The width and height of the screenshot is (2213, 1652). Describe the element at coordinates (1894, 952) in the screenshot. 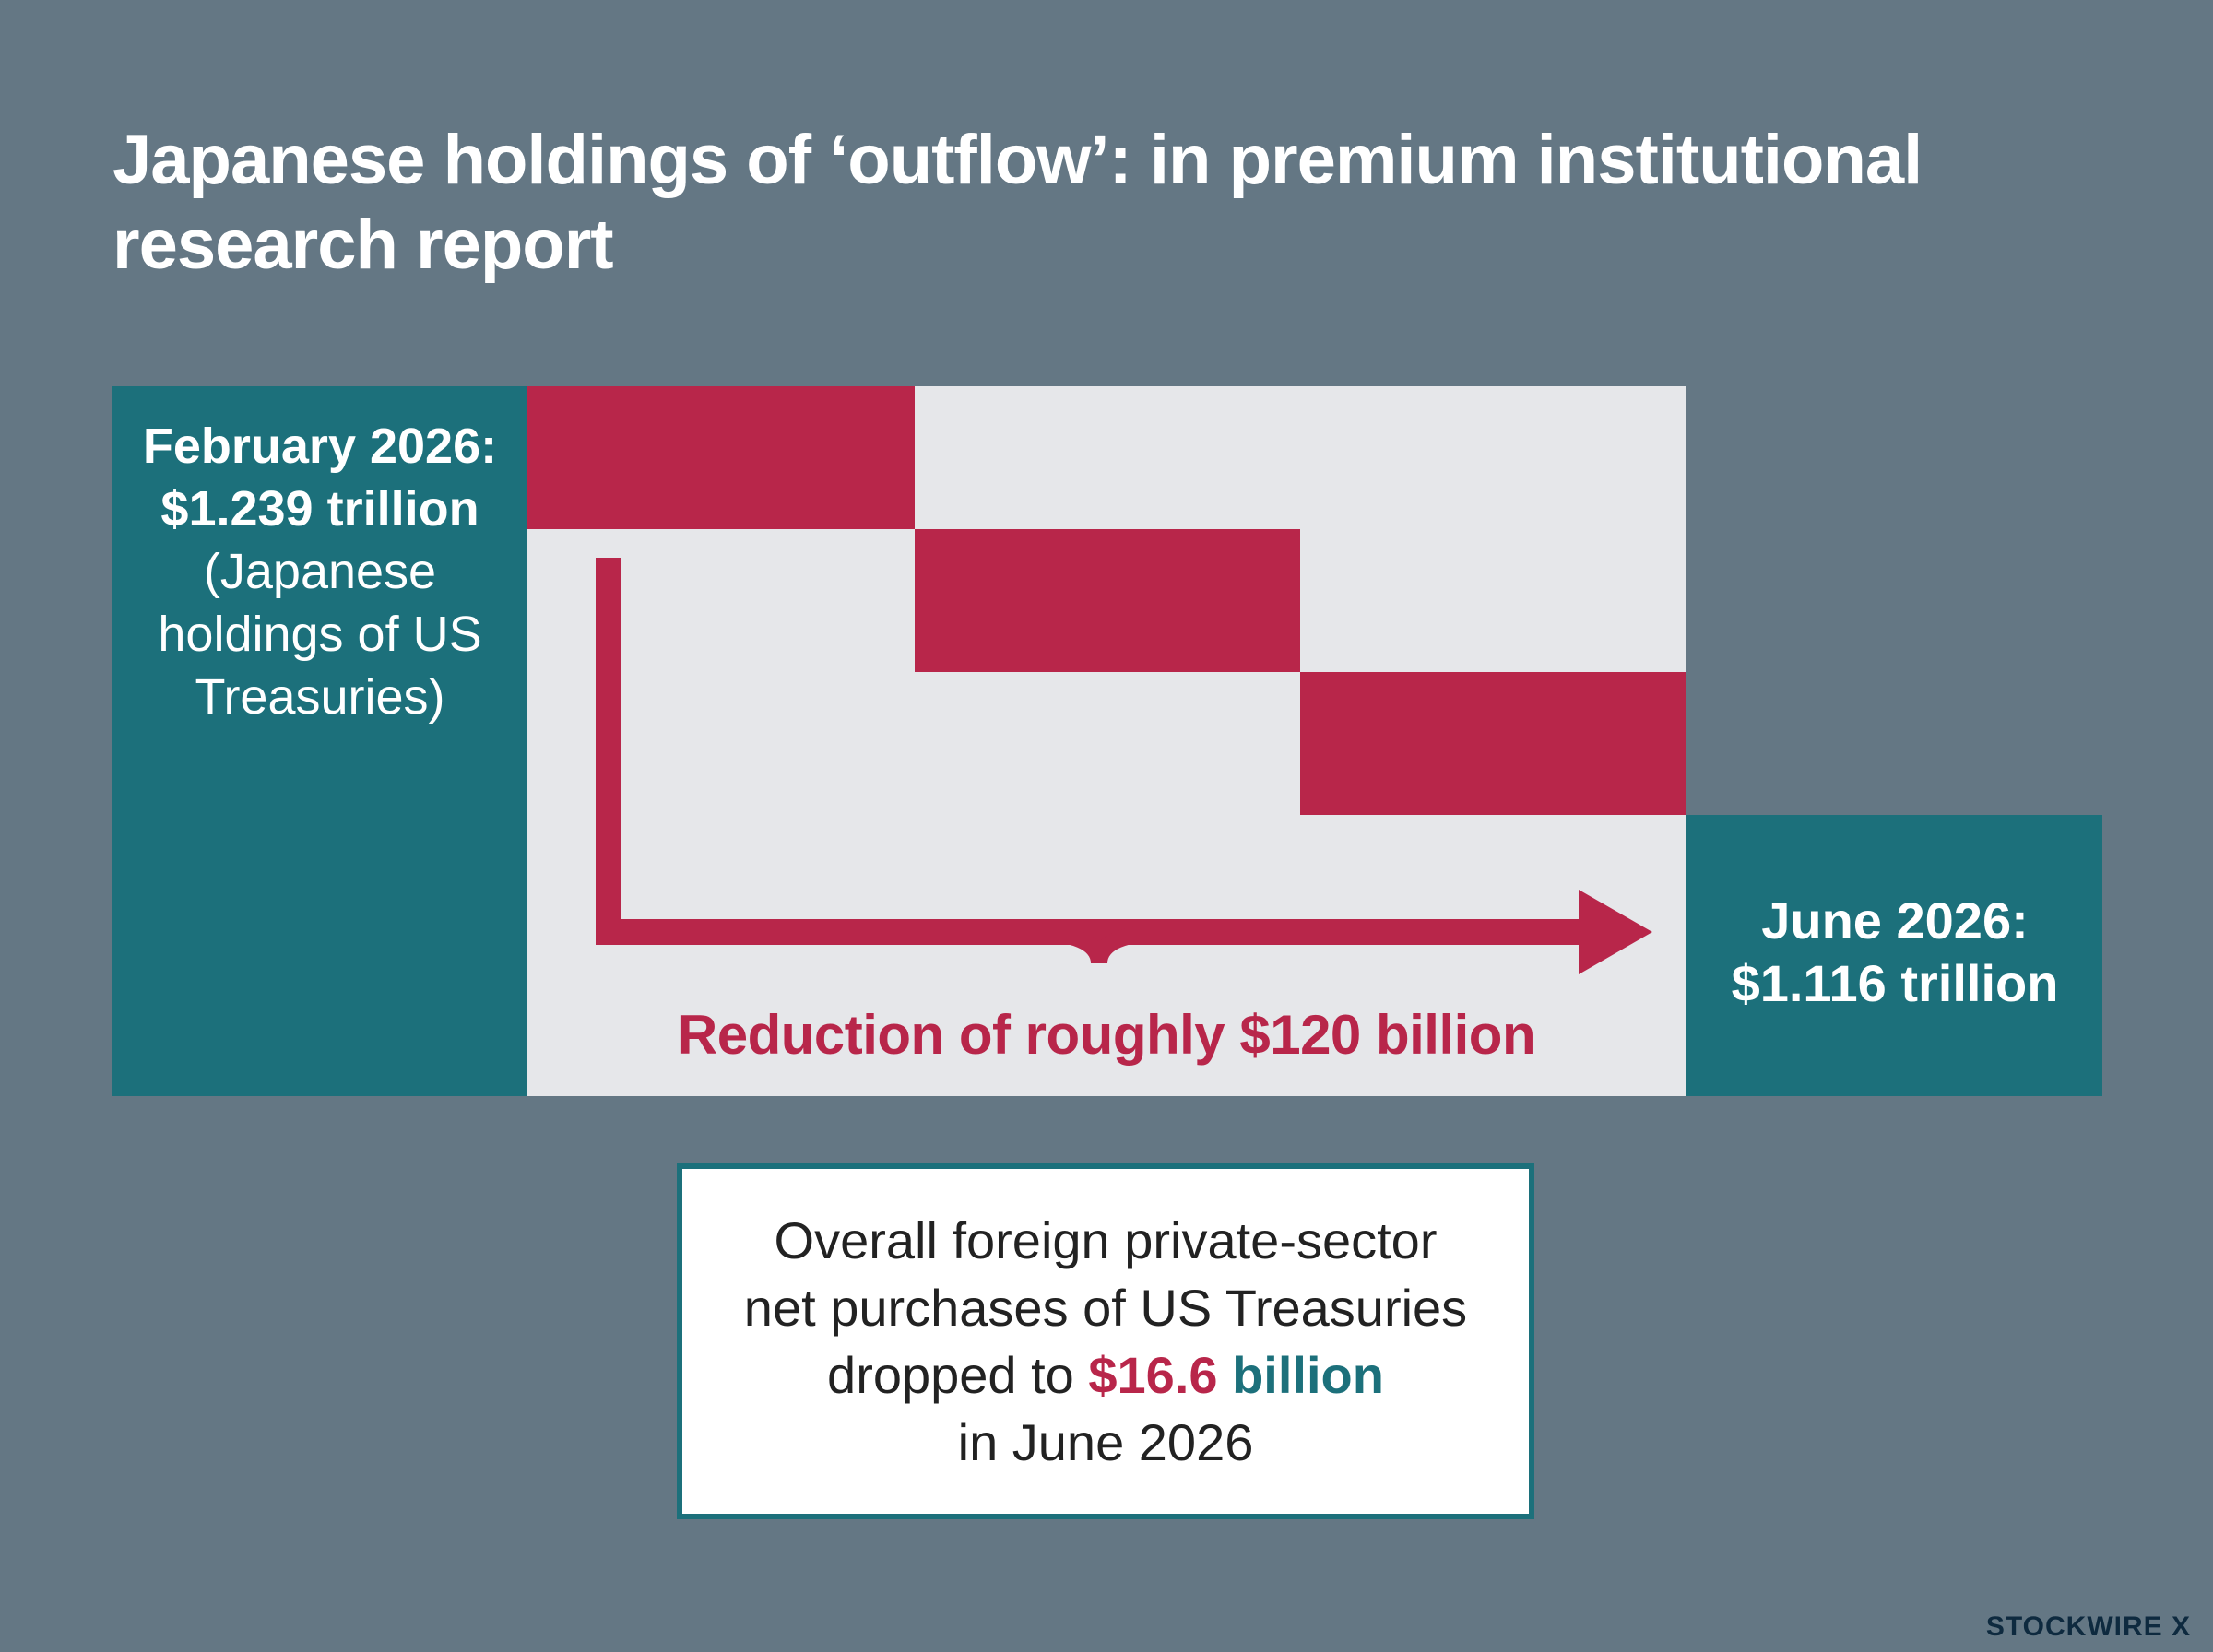

I see `end-label: June 2026: $1.116 trillion` at that location.